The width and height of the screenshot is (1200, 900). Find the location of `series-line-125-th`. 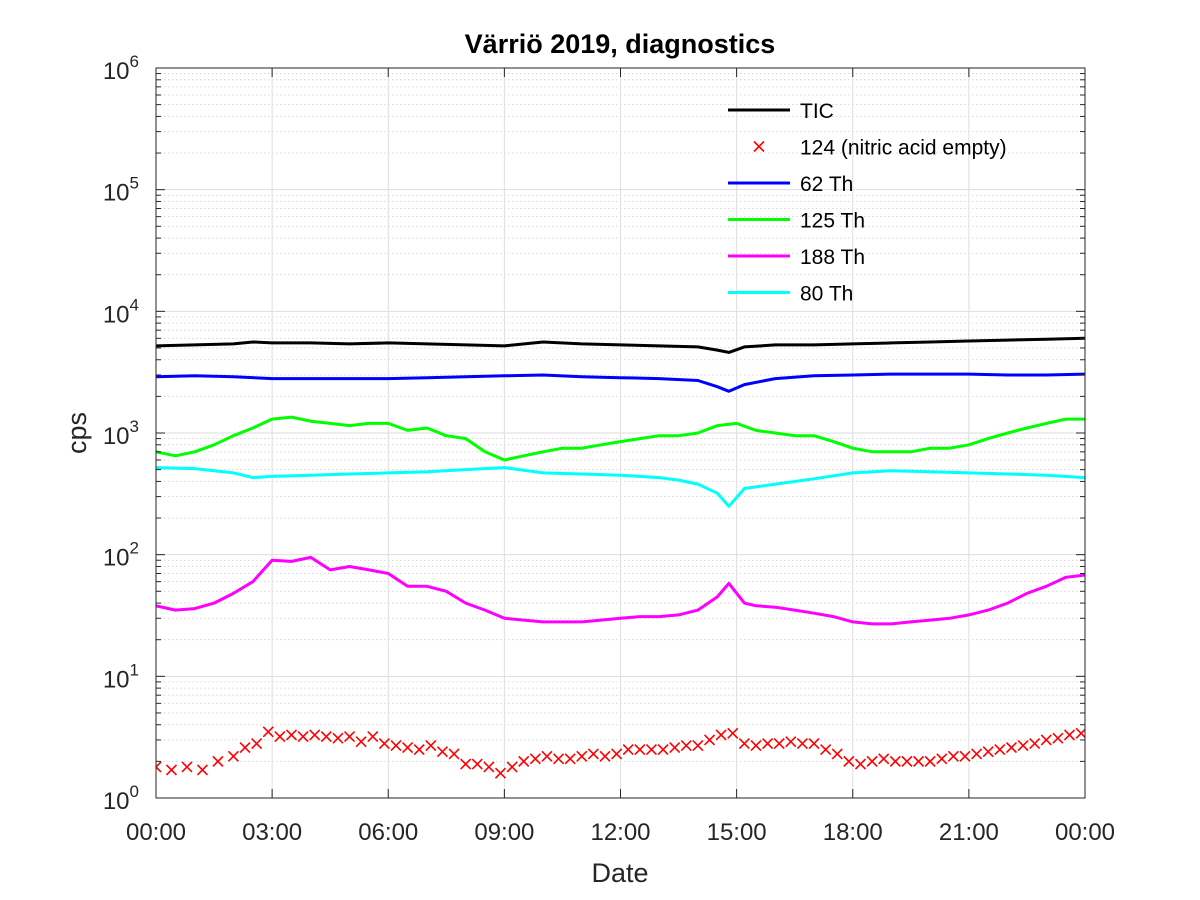

series-line-125-th is located at coordinates (620, 438).